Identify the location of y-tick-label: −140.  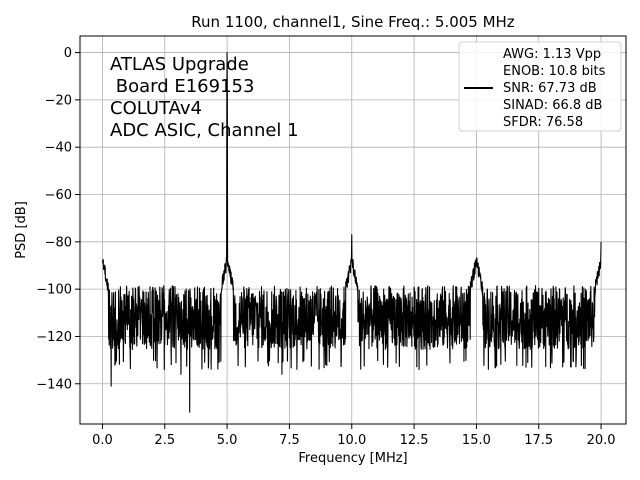
(54, 384).